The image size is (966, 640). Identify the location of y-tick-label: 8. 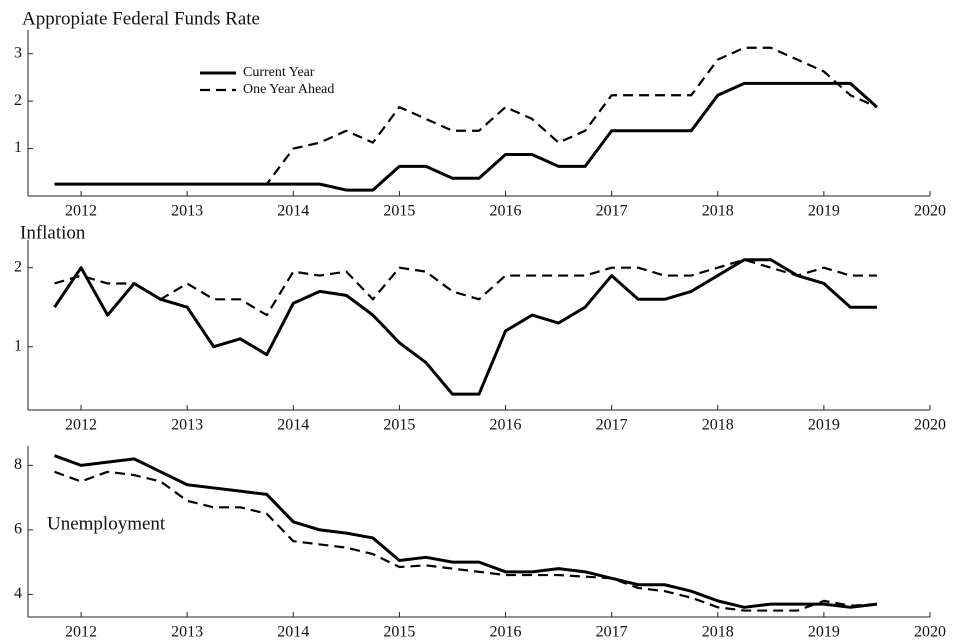
(18, 464).